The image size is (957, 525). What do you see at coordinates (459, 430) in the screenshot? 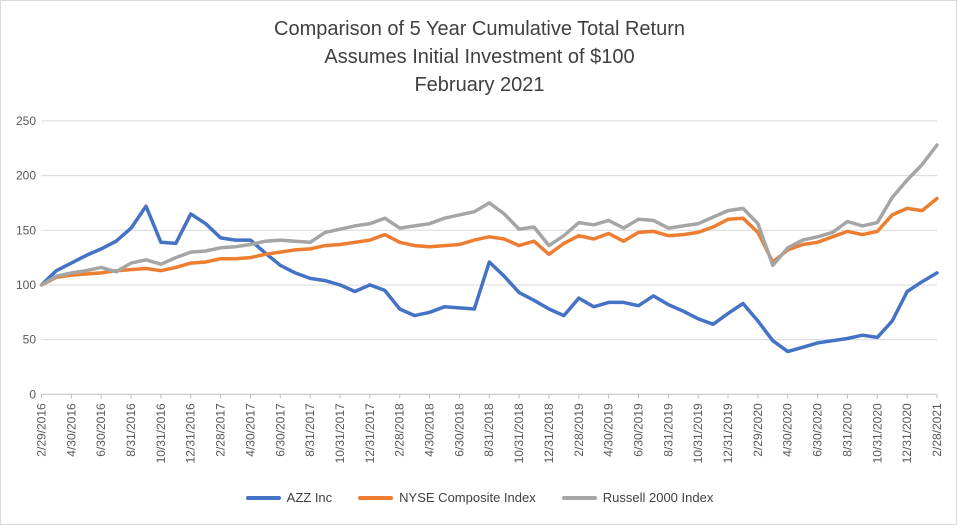
I see `x-tick-label: 6/30/2018` at bounding box center [459, 430].